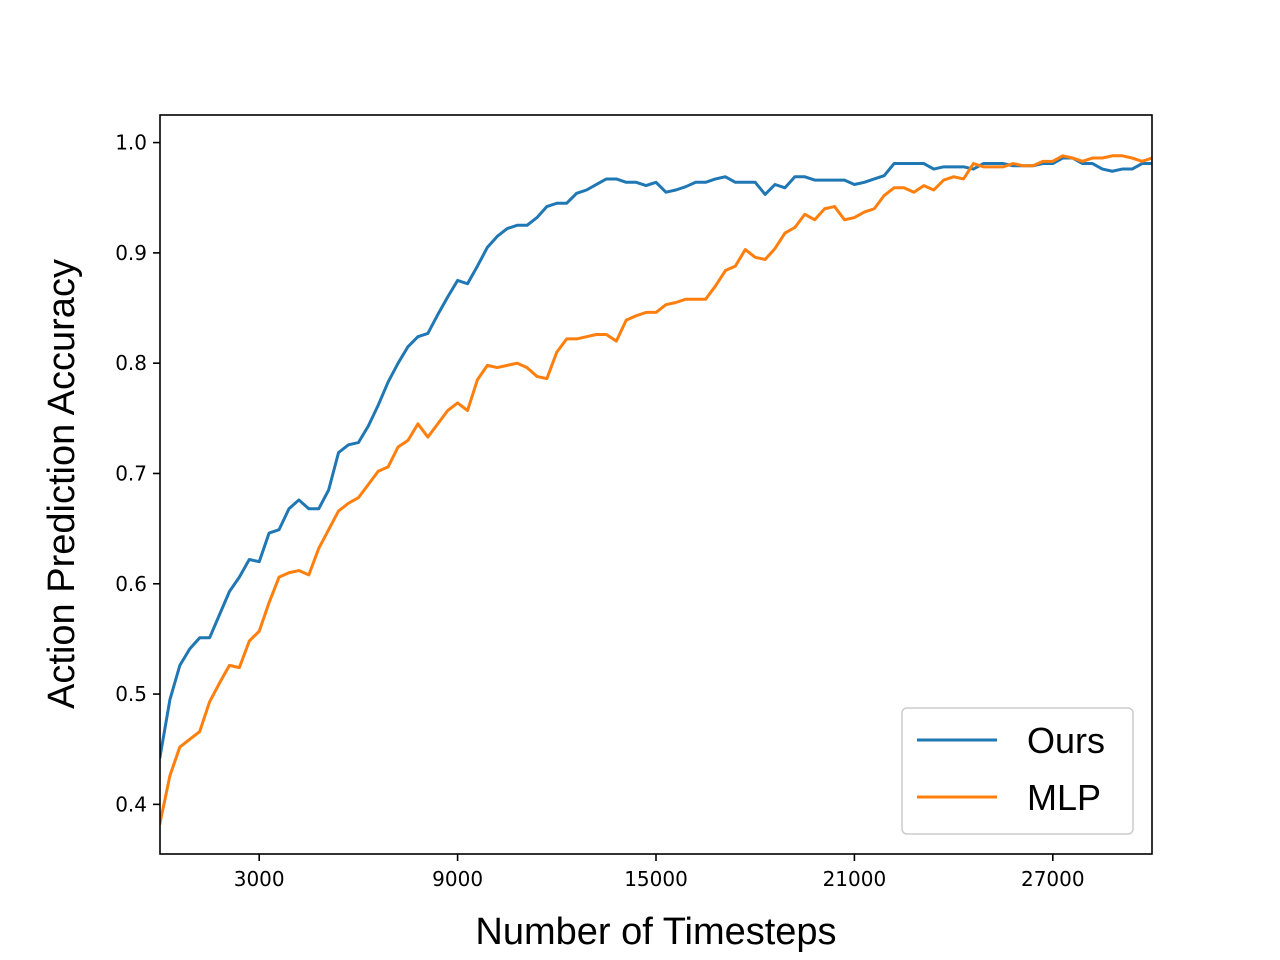  I want to click on legend: Ours MLP, so click(1017, 771).